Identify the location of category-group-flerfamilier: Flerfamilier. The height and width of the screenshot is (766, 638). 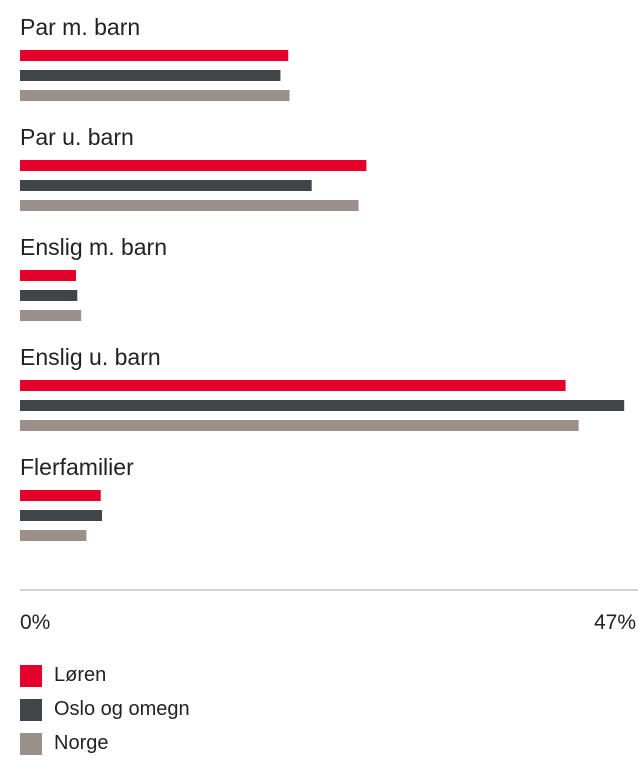
(77, 497).